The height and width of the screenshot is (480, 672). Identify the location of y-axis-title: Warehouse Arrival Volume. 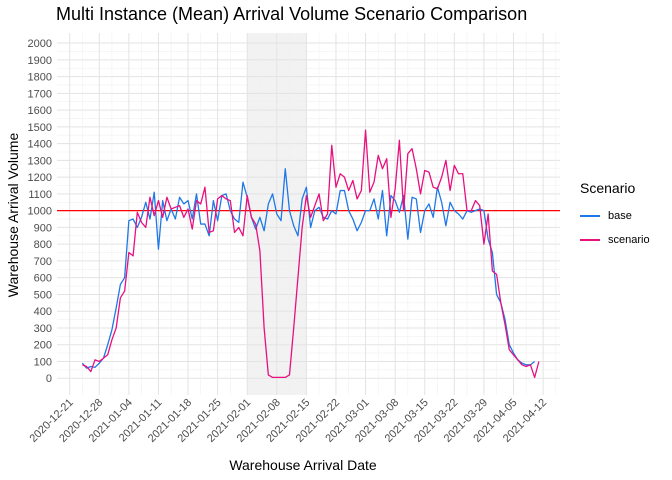
(13, 215).